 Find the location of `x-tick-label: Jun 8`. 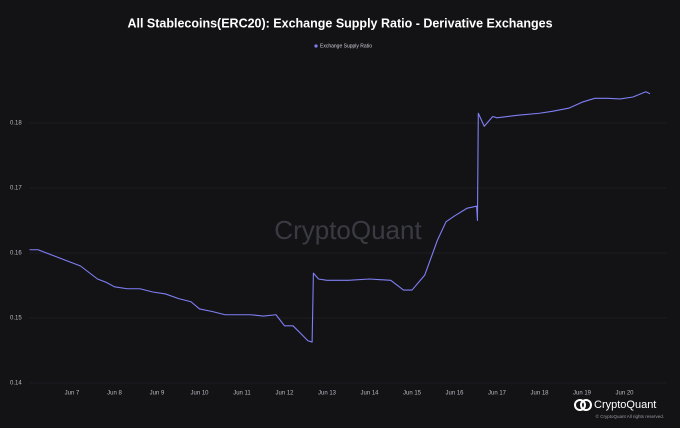

x-tick-label: Jun 8 is located at coordinates (114, 394).